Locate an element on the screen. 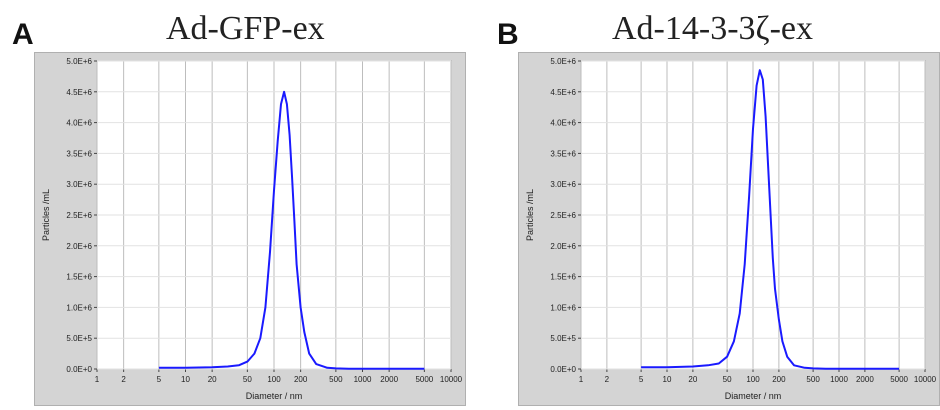 This screenshot has height=410, width=940. panel-b-letter: B is located at coordinates (508, 34).